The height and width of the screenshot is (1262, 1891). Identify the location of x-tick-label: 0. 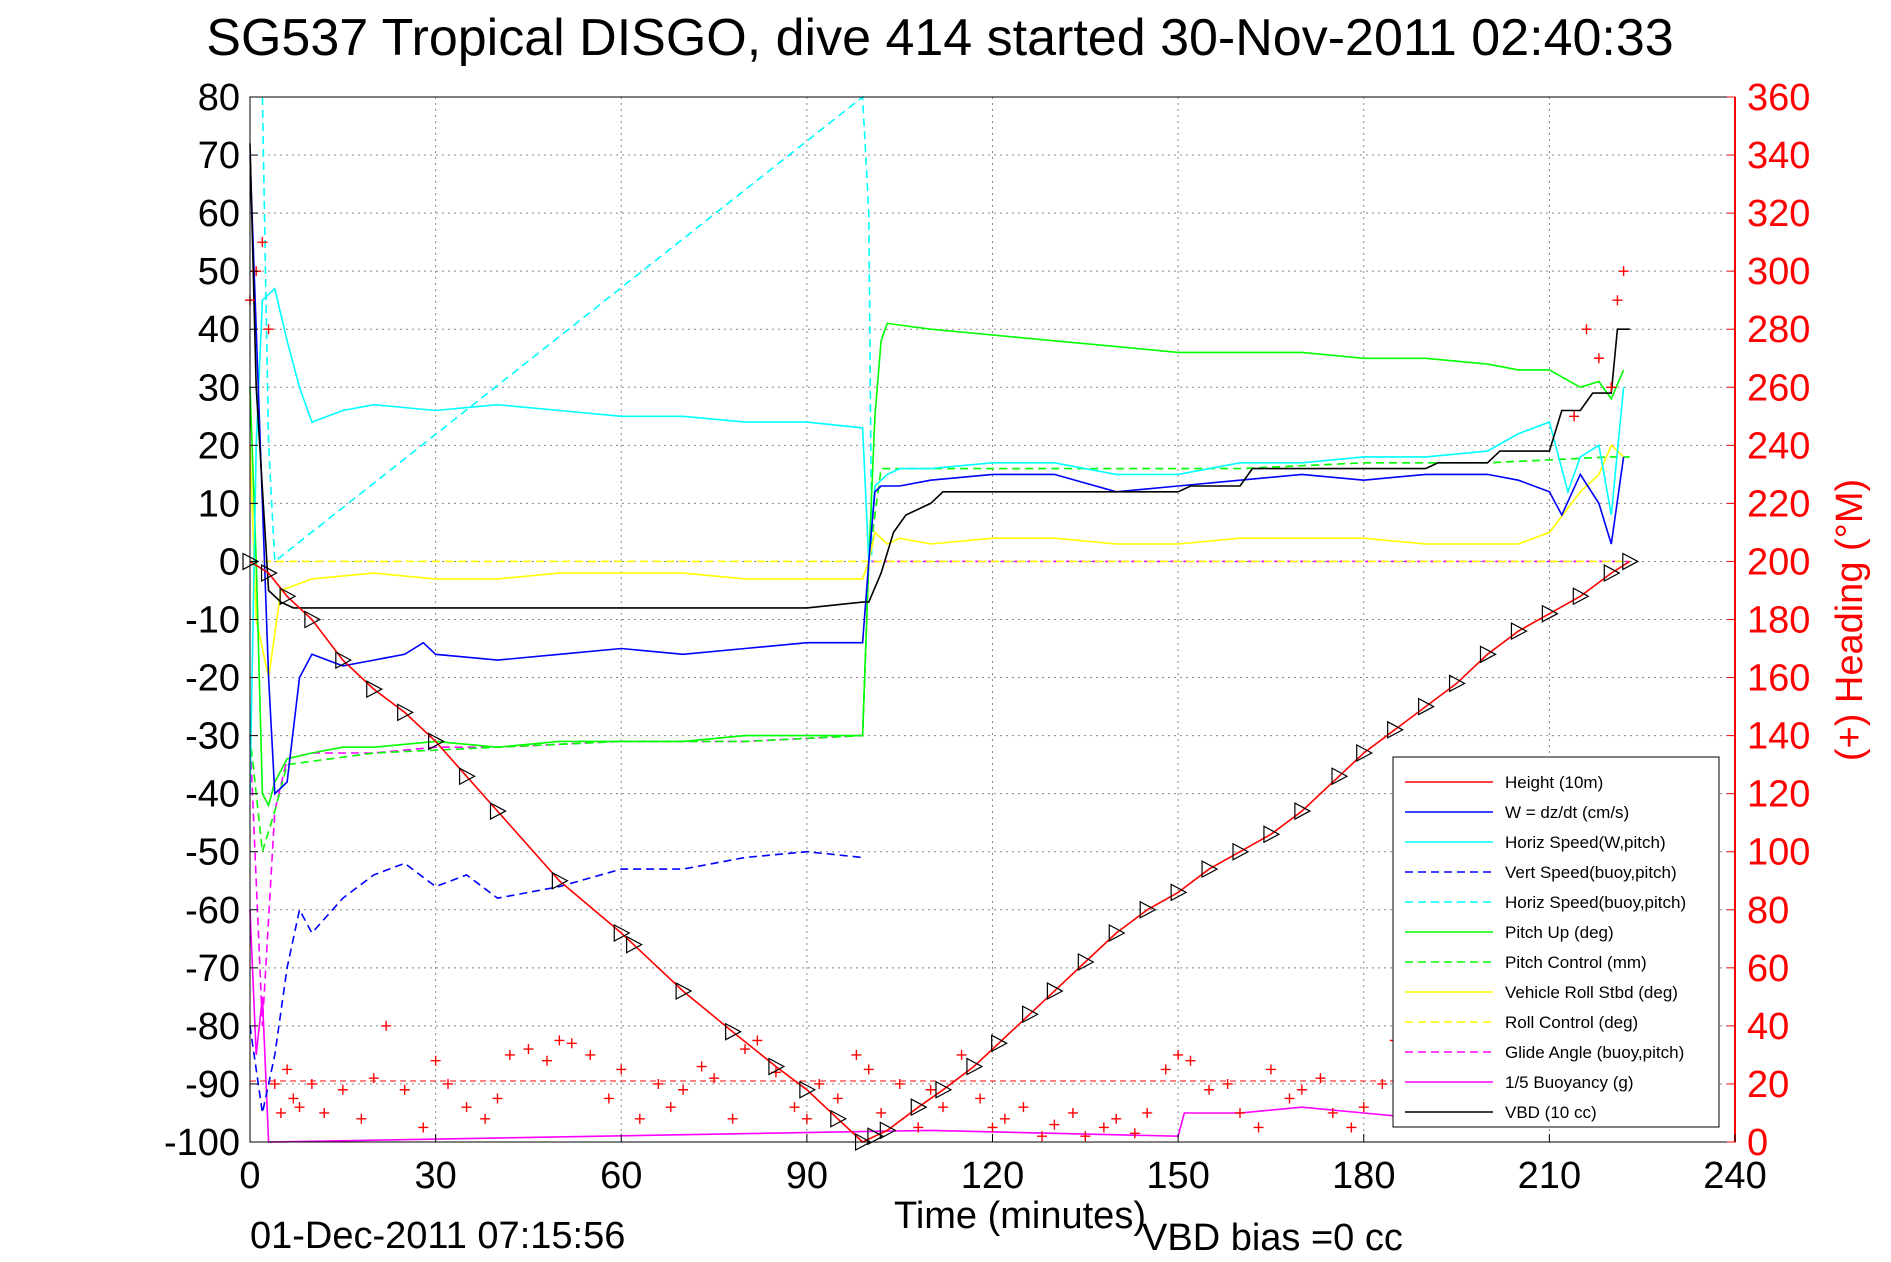
(249, 1176).